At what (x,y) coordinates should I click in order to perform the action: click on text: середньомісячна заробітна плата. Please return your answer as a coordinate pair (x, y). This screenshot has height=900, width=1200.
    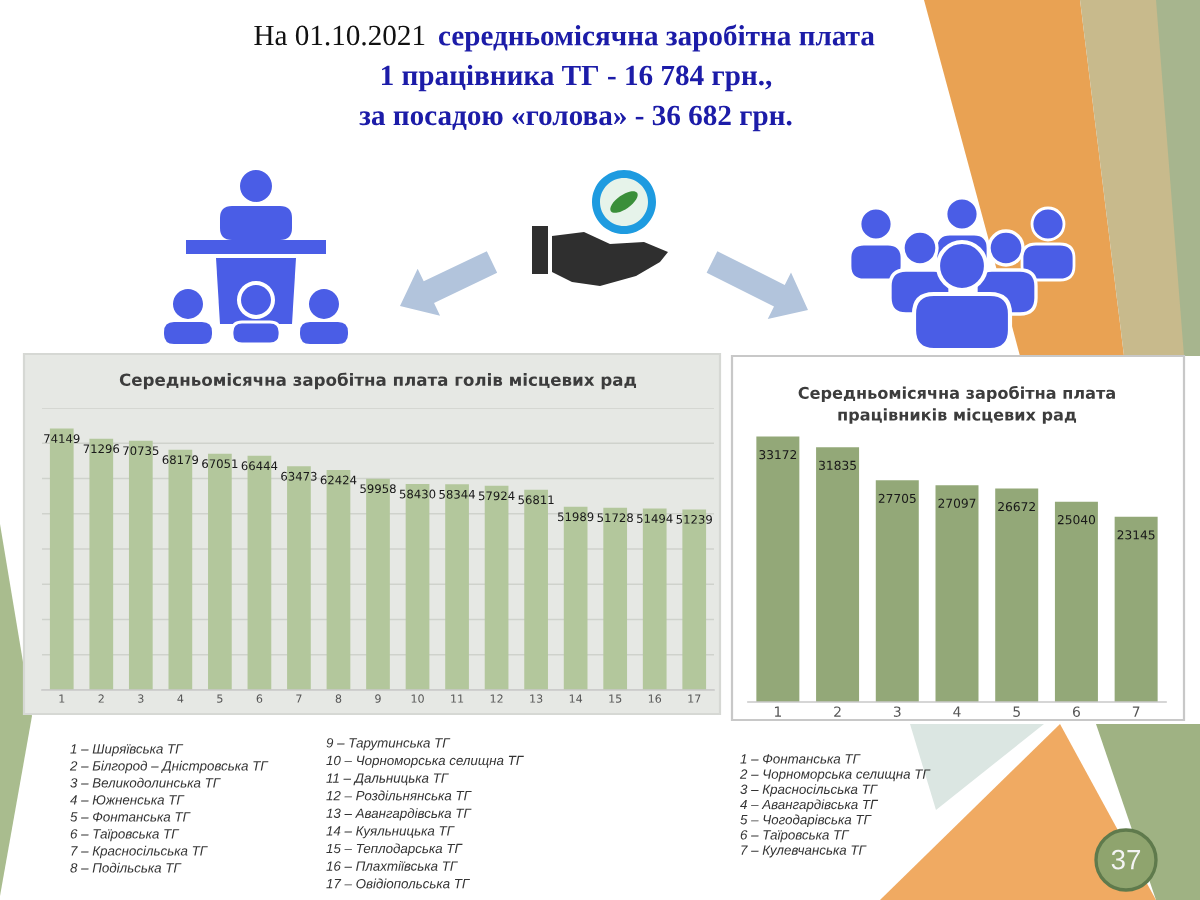
    Looking at the image, I should click on (657, 38).